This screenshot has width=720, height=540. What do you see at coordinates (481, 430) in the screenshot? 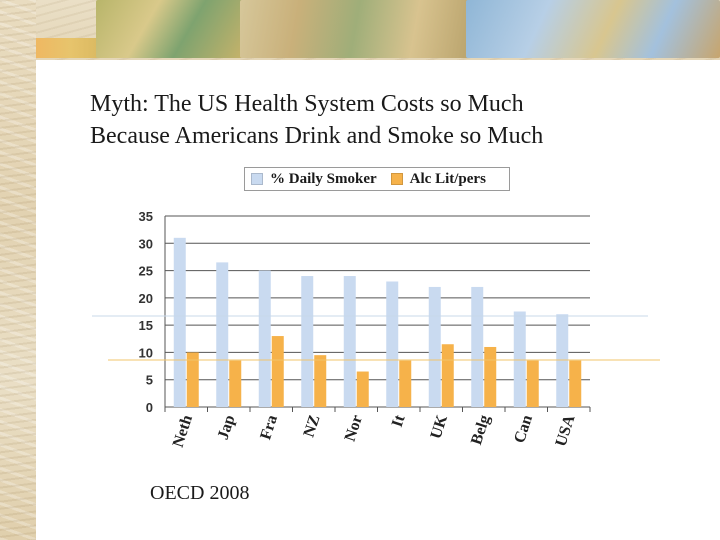
I see `x-tick-label: Belg` at bounding box center [481, 430].